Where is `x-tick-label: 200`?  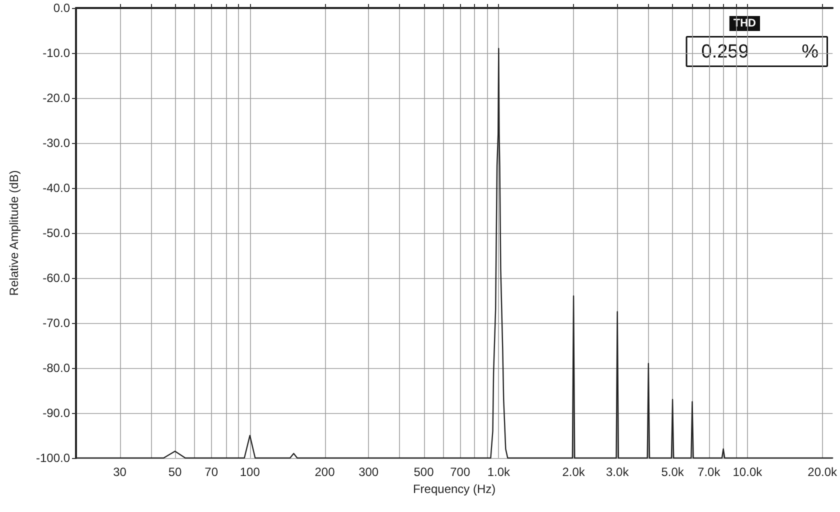
x-tick-label: 200 is located at coordinates (325, 472).